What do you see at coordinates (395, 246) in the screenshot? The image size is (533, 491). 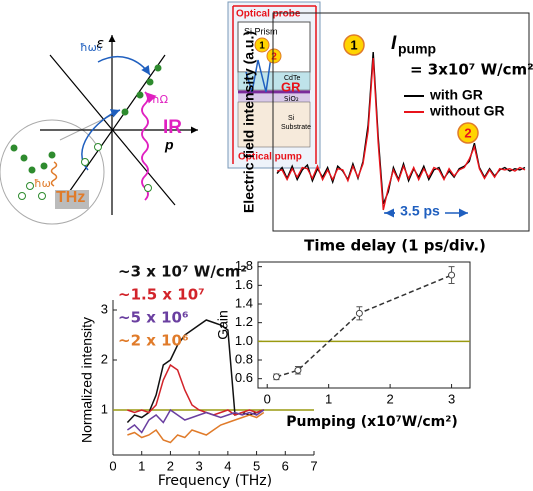 I see `x-axis-label: Time delay (1 ps/div.)` at bounding box center [395, 246].